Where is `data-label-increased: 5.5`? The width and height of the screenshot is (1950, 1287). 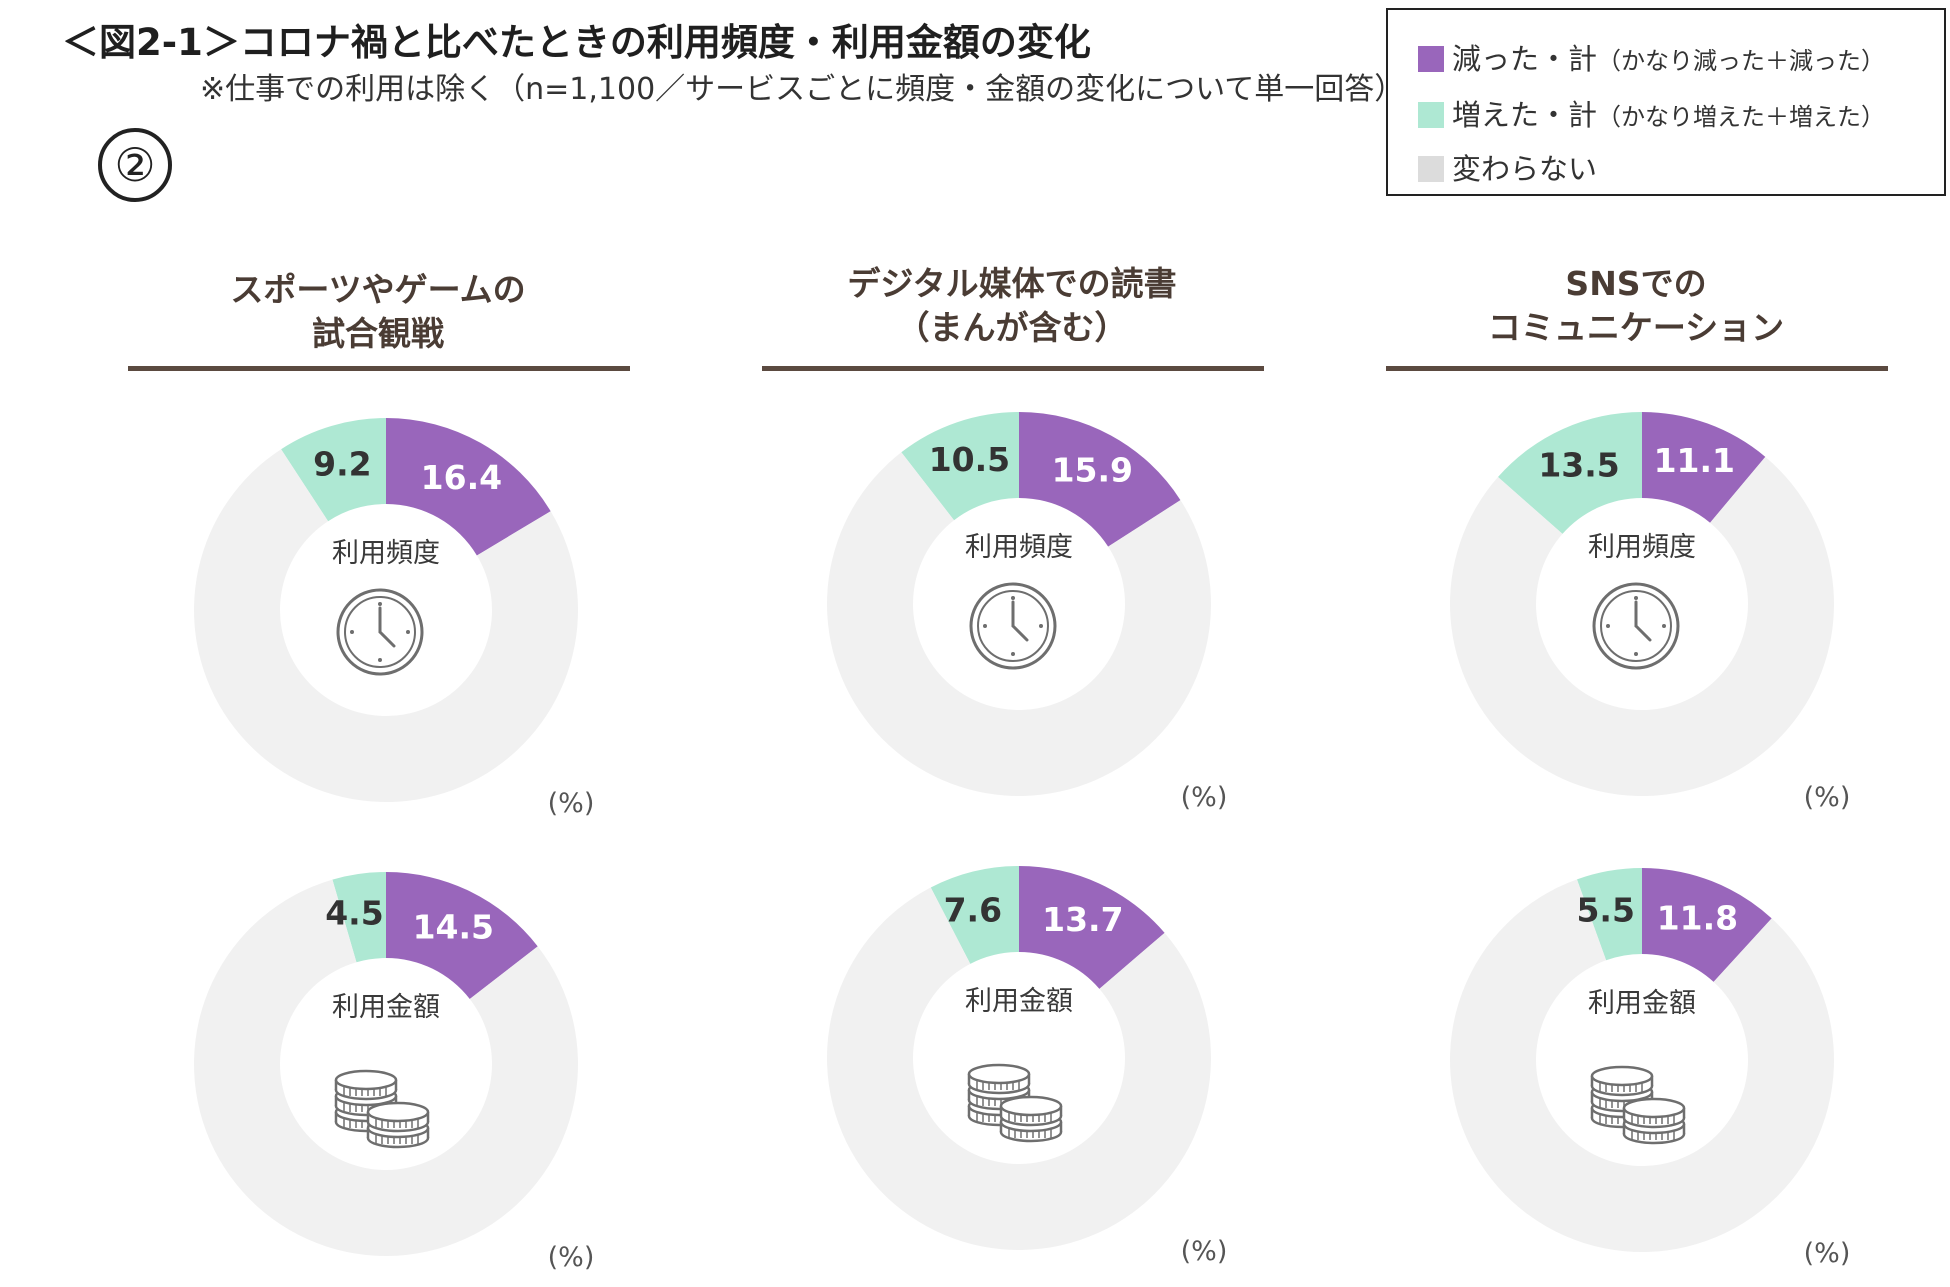
data-label-increased: 5.5 is located at coordinates (1605, 909).